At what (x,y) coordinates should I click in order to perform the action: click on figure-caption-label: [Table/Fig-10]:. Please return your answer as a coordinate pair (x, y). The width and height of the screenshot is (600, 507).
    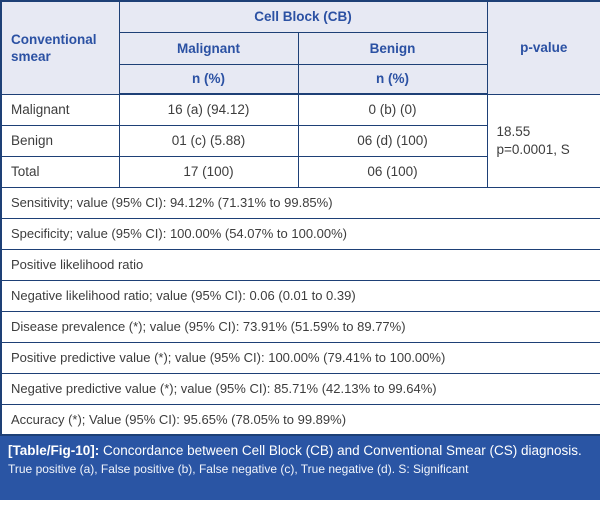
    Looking at the image, I should click on (54, 450).